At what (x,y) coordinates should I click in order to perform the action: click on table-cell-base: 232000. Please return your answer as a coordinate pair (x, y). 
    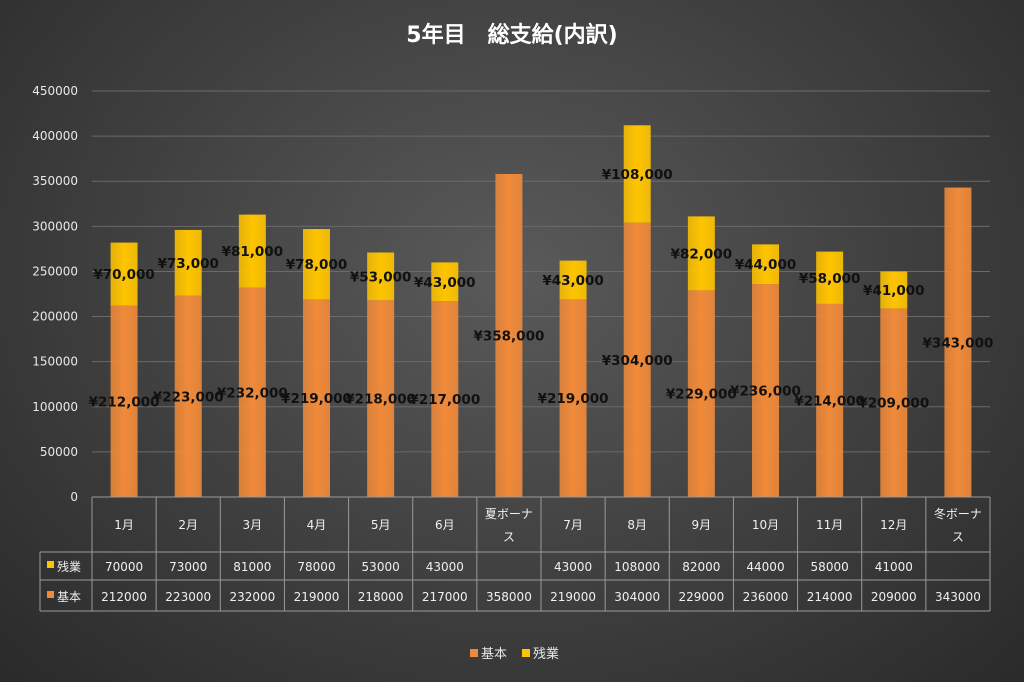
    Looking at the image, I should click on (252, 597).